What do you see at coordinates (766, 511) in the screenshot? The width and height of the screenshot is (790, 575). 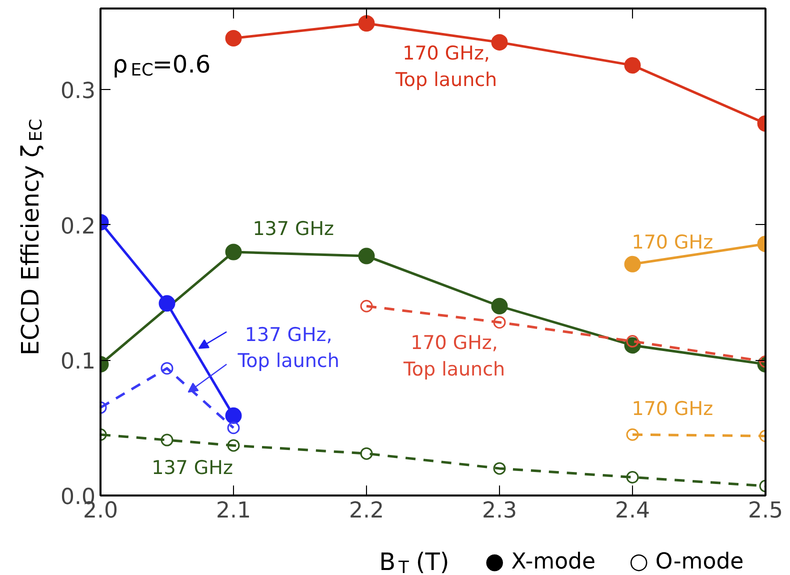 I see `x-tick-label: 2.5` at bounding box center [766, 511].